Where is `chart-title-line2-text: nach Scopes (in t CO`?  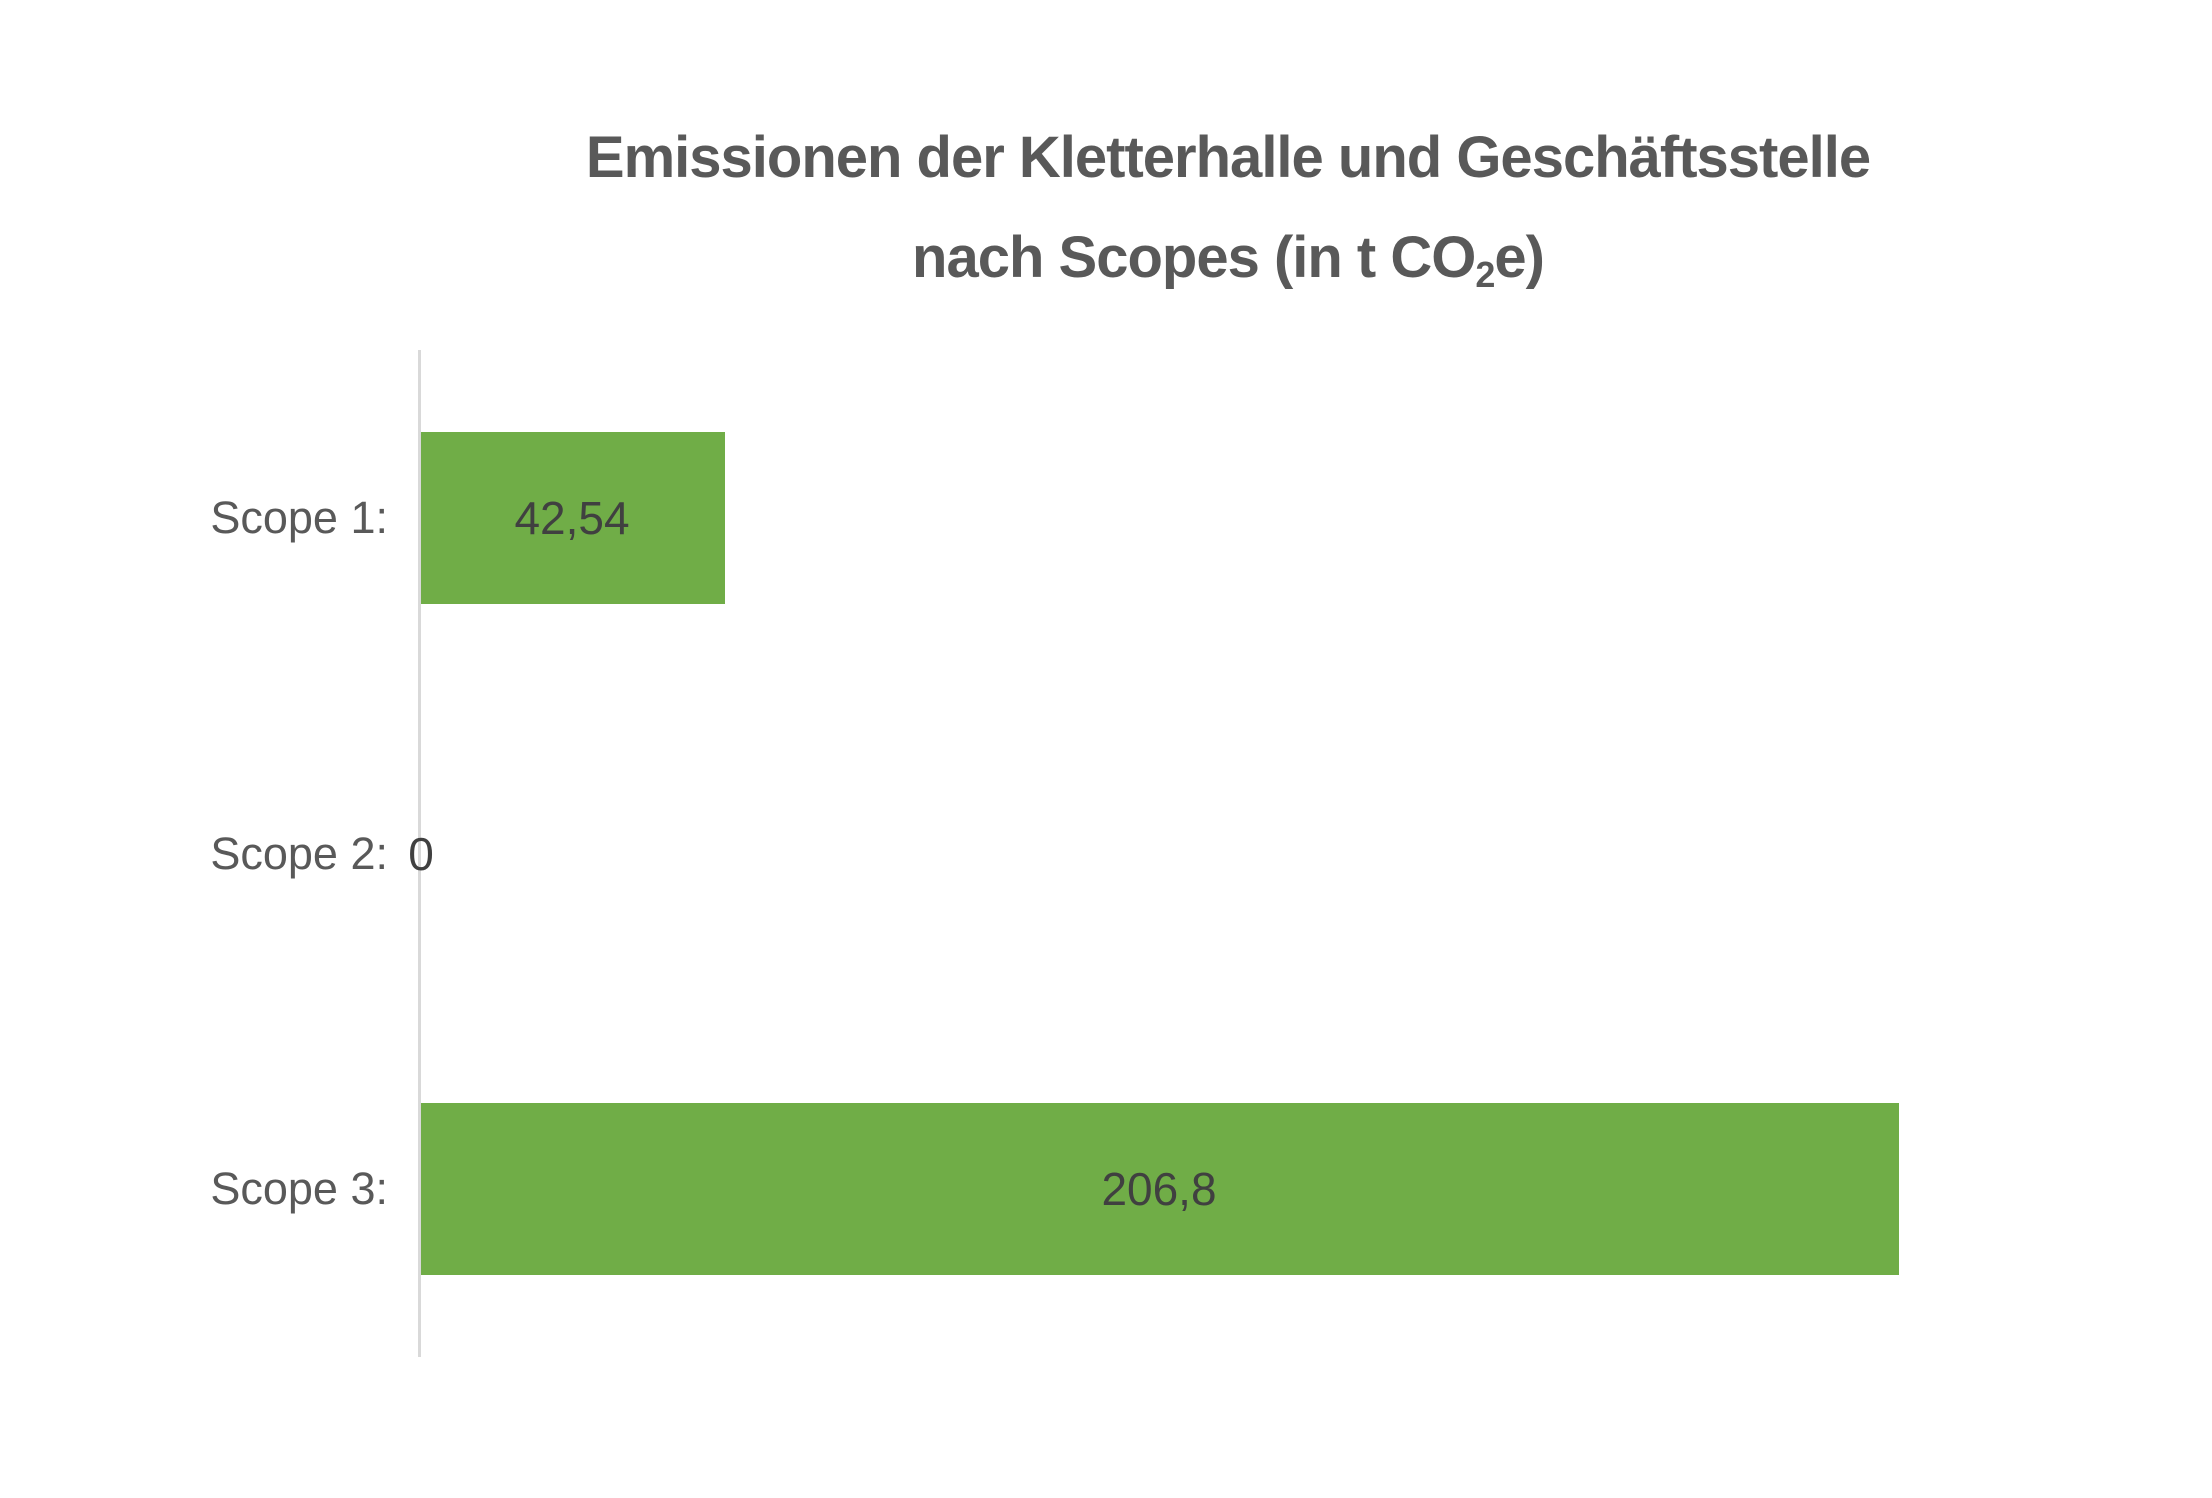 chart-title-line2-text: nach Scopes (in t CO is located at coordinates (1194, 257).